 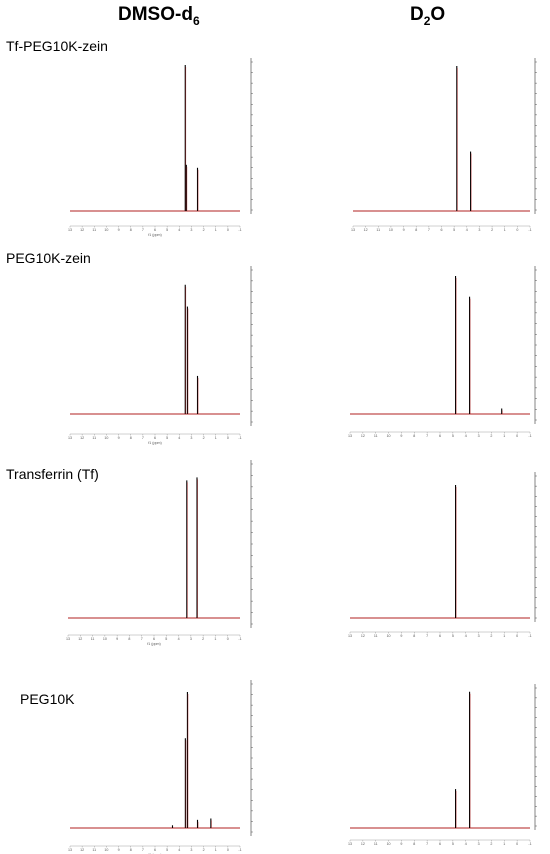 What do you see at coordinates (414, 436) in the screenshot?
I see `spectrum-3-x-tick-label: 8` at bounding box center [414, 436].